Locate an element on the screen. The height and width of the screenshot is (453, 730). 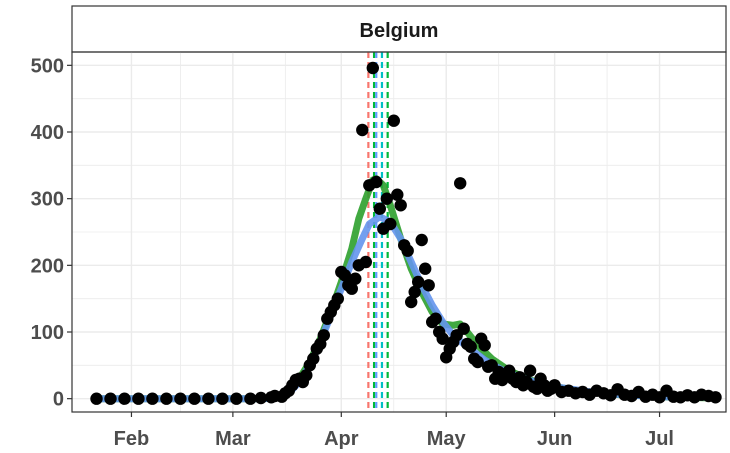
strip-label: Belgium is located at coordinates (399, 31).